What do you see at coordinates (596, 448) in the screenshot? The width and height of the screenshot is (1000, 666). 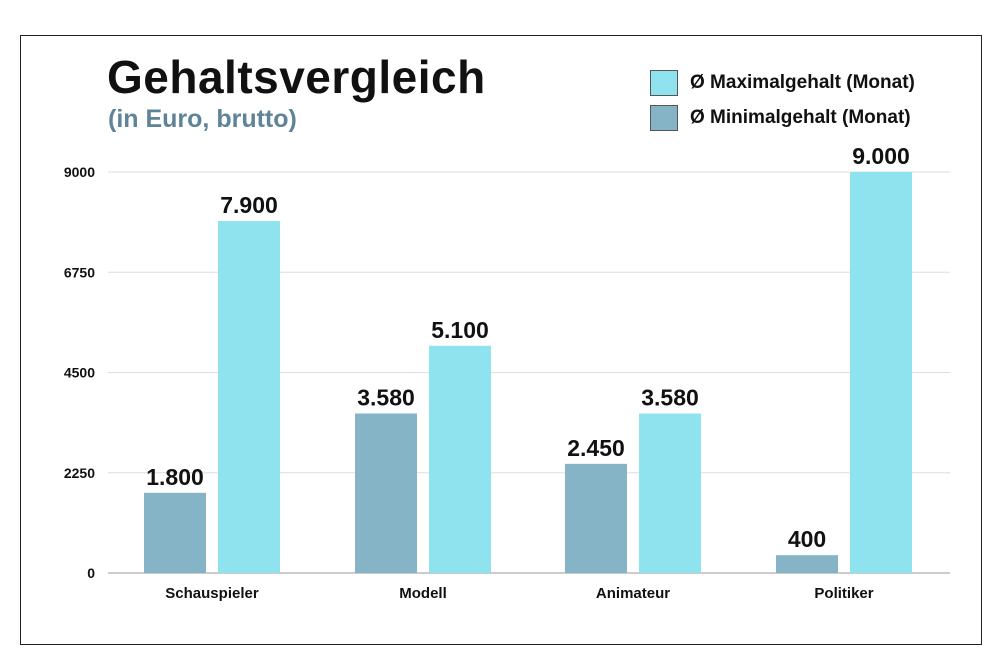 I see `data-label: 2.450` at bounding box center [596, 448].